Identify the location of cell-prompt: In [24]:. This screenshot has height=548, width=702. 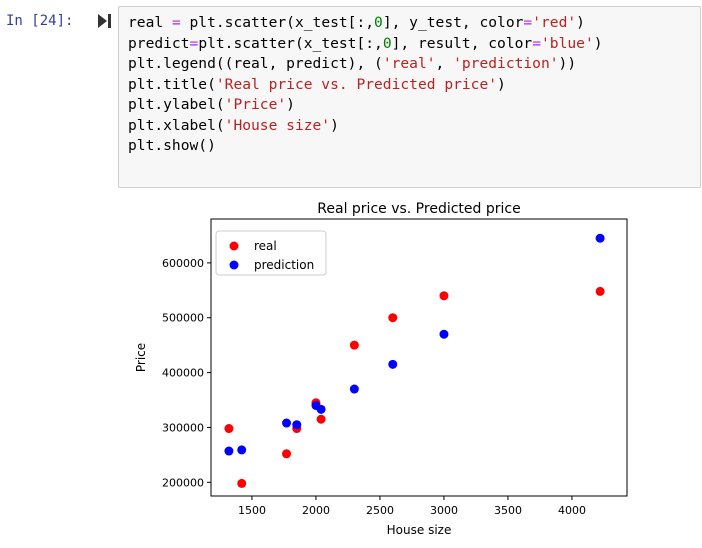
(40, 21).